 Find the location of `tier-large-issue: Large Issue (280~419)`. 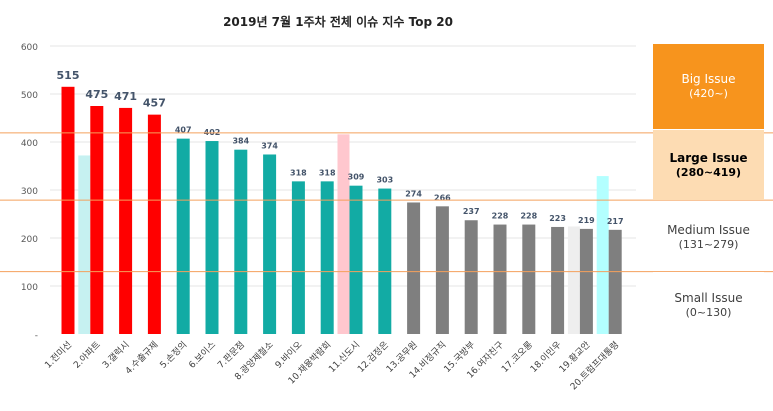

tier-large-issue: Large Issue (280~419) is located at coordinates (708, 165).